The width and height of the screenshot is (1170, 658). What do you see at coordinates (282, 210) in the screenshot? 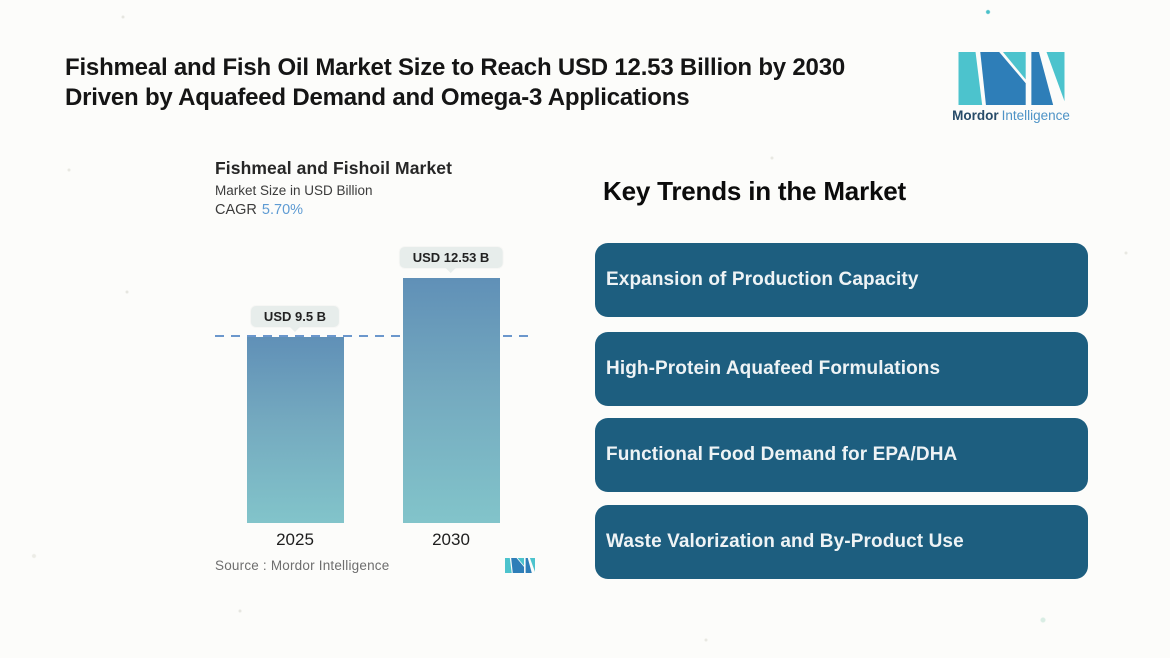
I see `cagr-value: 5.70%` at bounding box center [282, 210].